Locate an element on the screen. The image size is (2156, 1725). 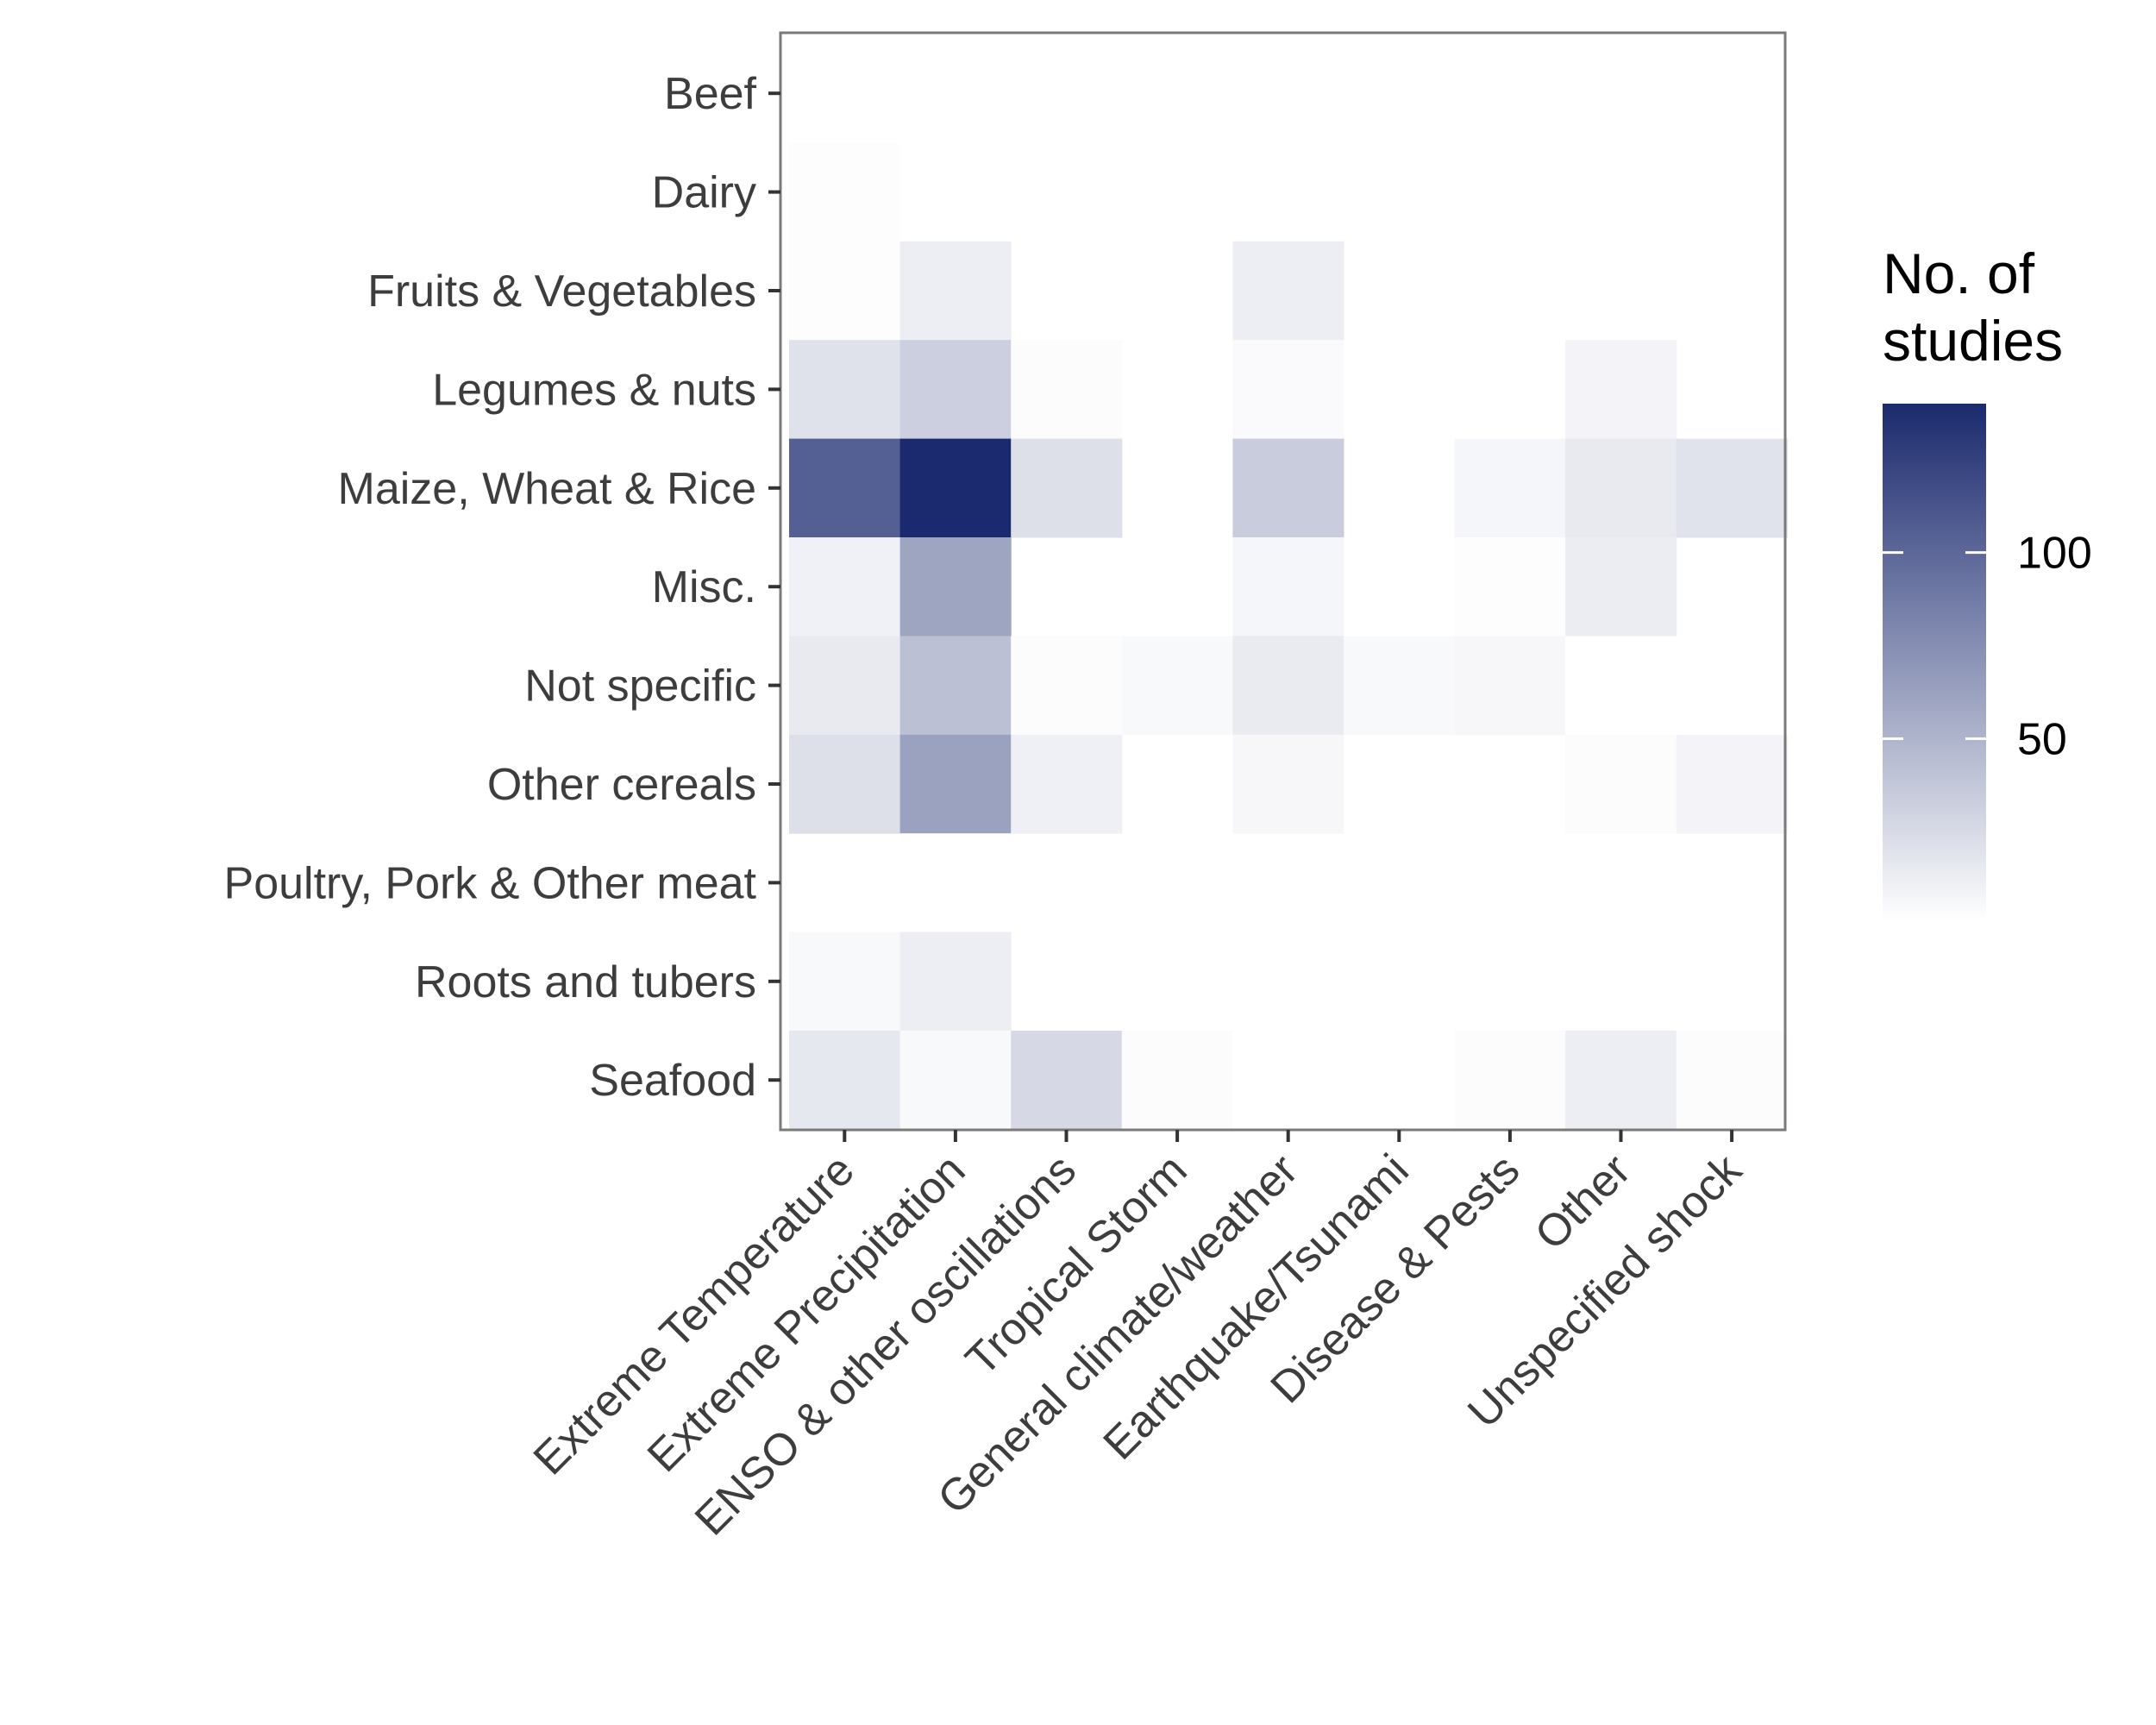
y-tick-label: Poultry, Pork & Other meat is located at coordinates (490, 883).